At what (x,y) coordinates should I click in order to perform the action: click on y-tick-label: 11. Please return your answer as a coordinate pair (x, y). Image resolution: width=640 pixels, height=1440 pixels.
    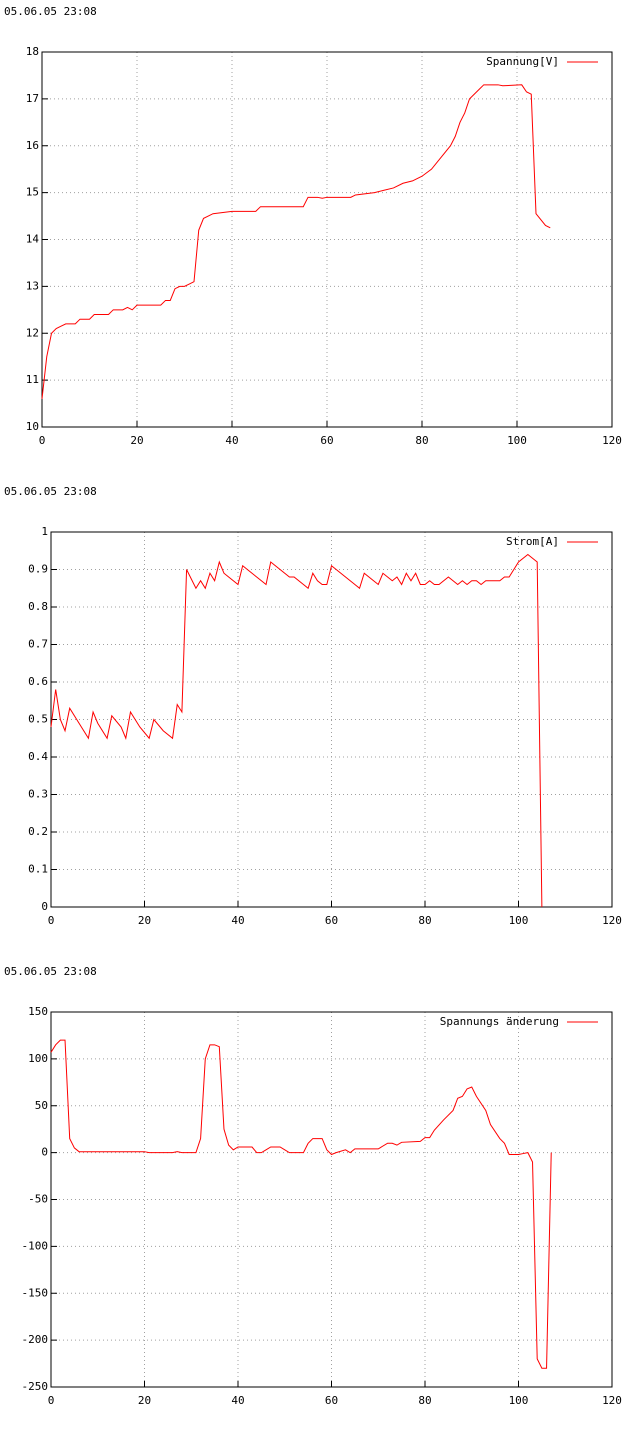
    Looking at the image, I should click on (32, 379).